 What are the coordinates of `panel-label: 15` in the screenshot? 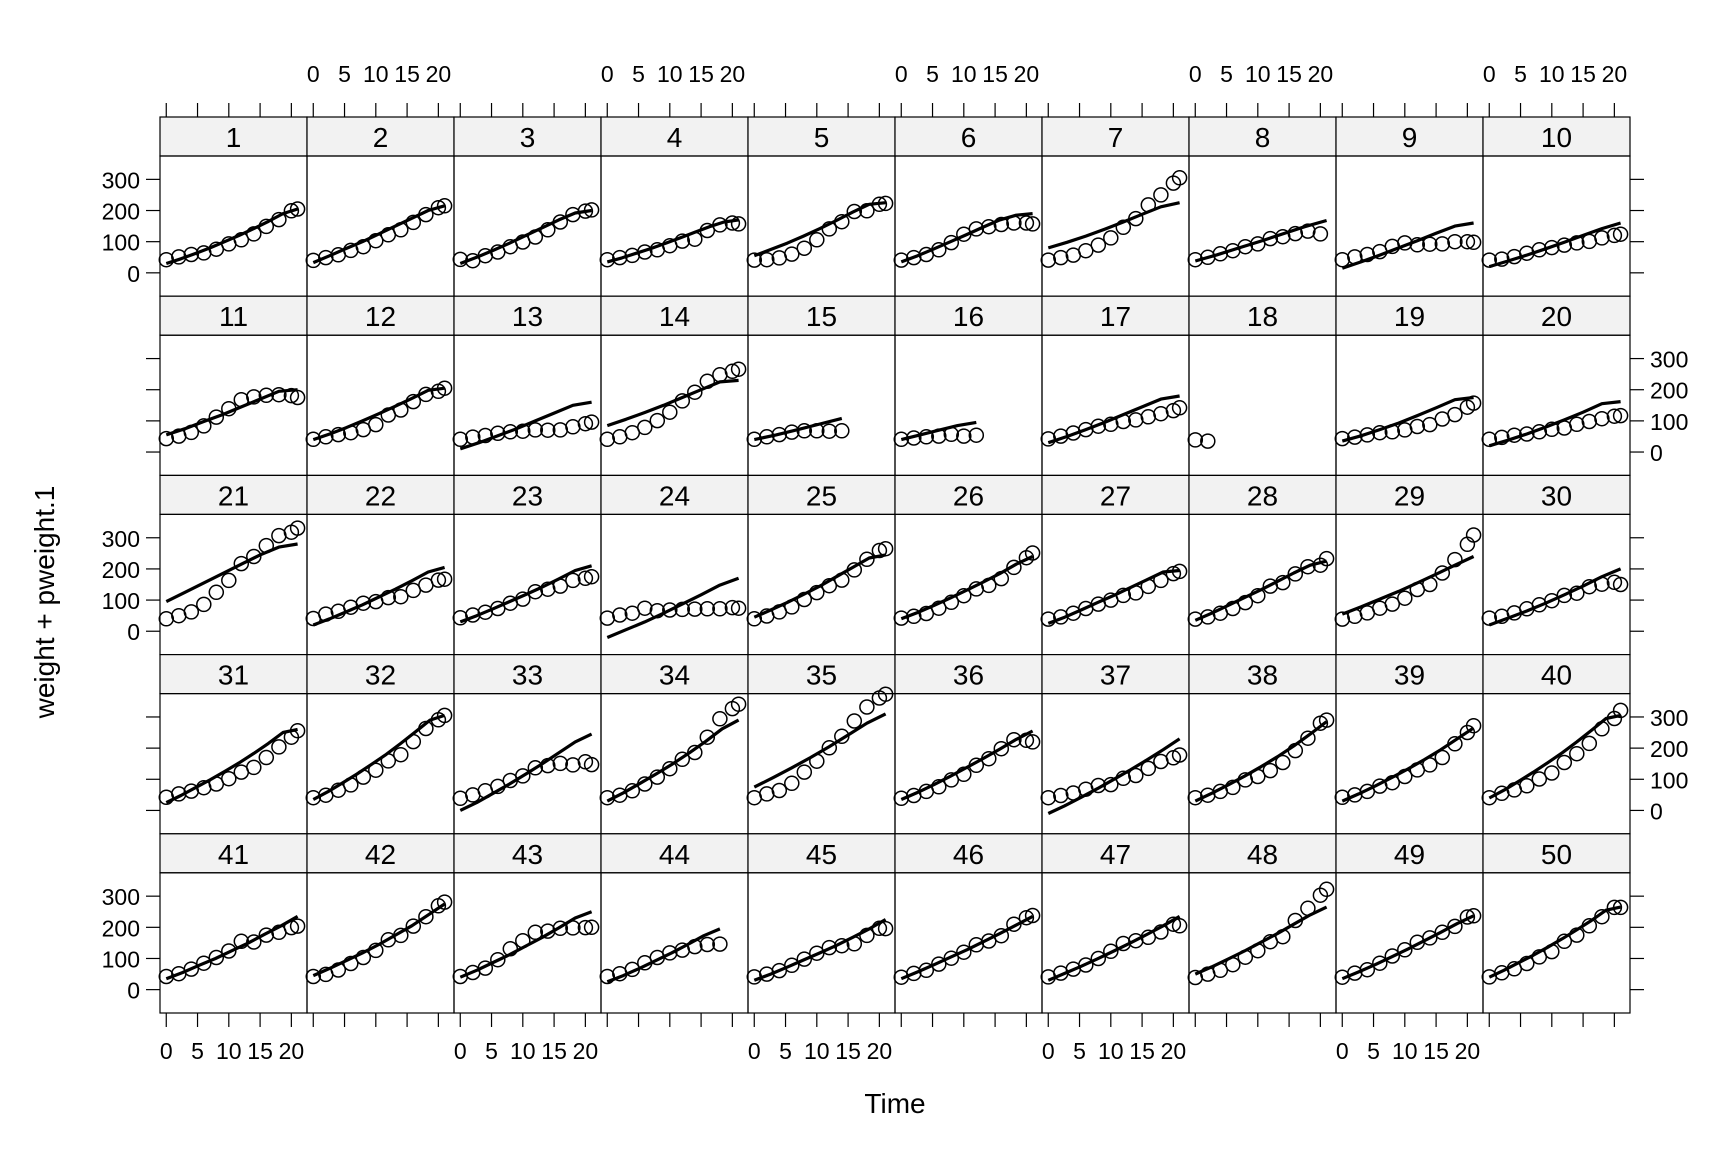 It's located at (821, 316).